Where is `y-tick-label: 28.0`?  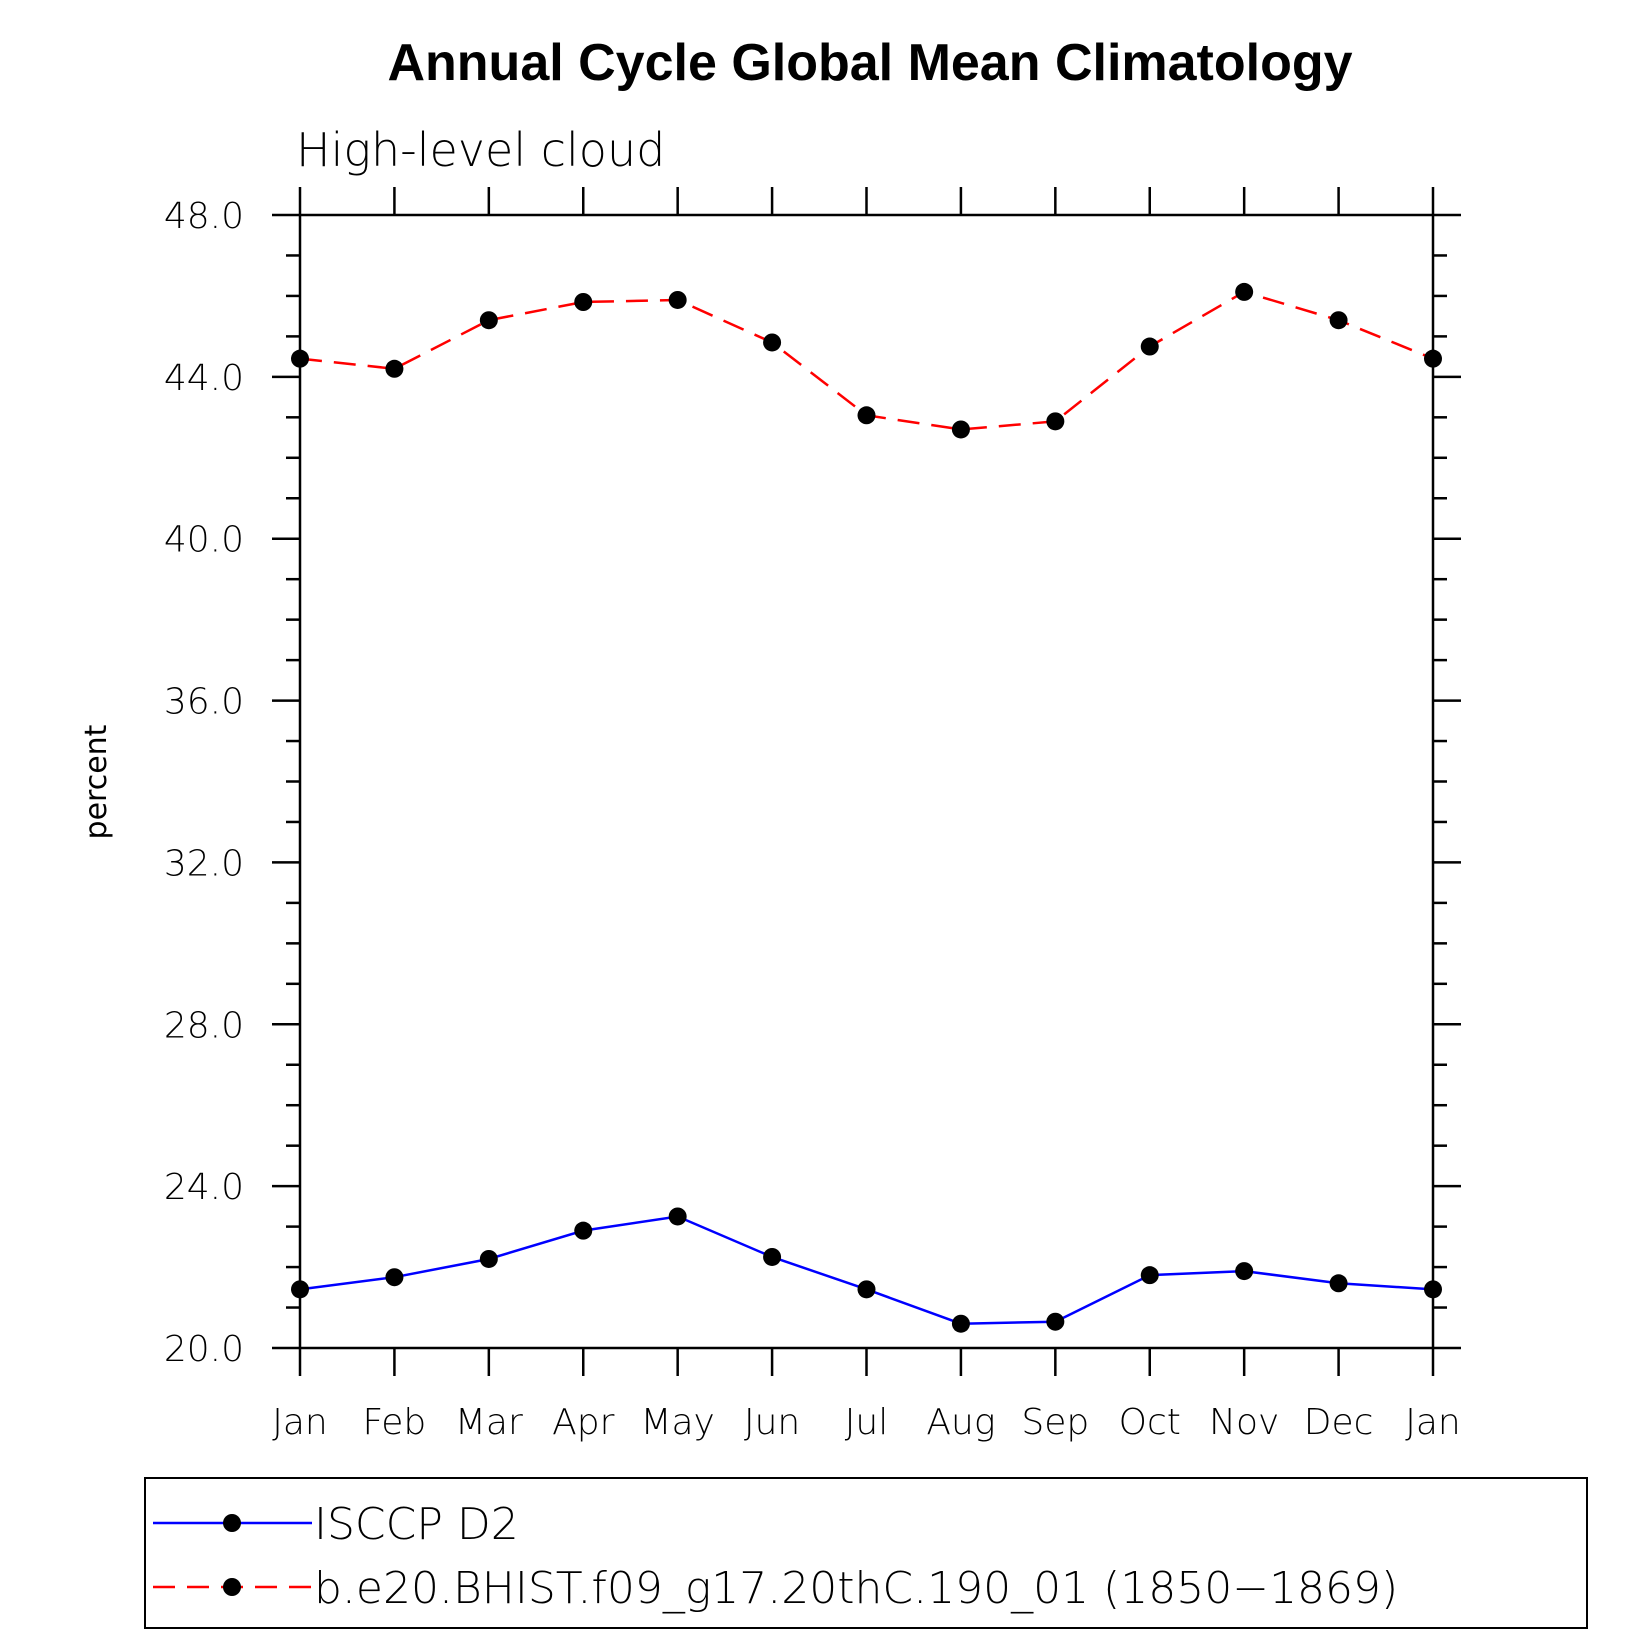 y-tick-label: 28.0 is located at coordinates (204, 1025).